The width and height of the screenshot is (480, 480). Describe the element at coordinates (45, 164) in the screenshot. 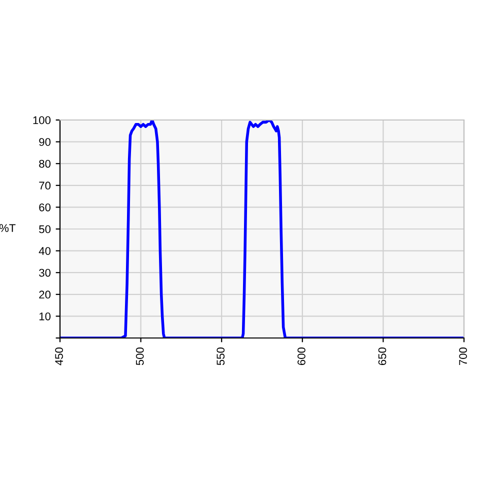

I see `y-tick-label: 80` at that location.